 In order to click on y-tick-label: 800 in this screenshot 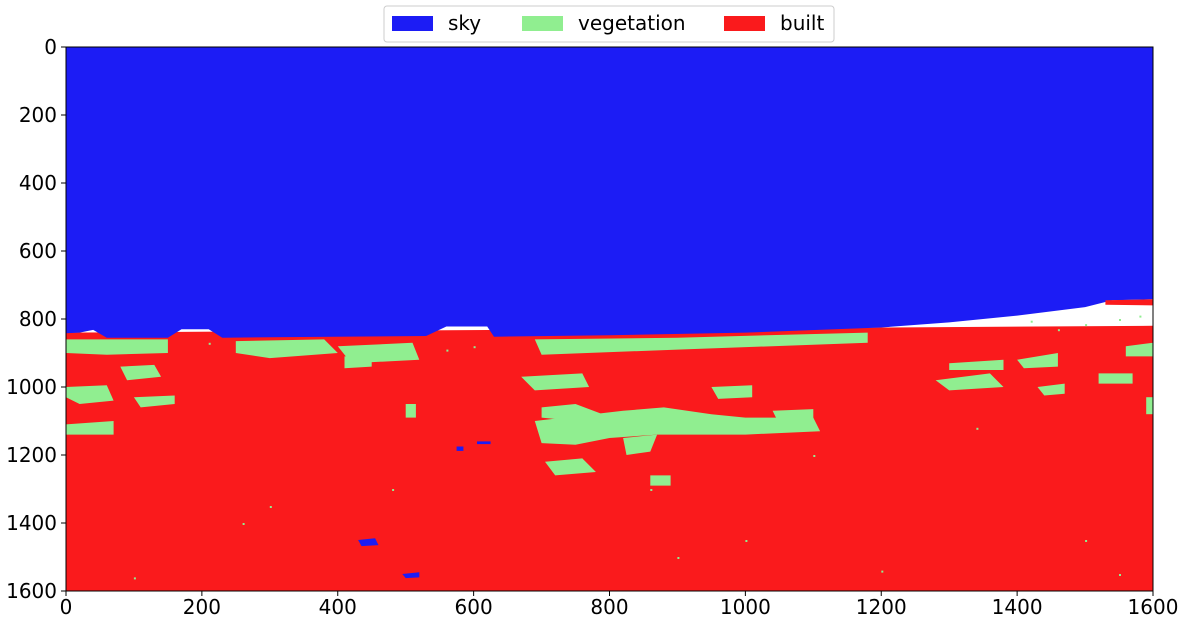, I will do `click(38, 319)`.